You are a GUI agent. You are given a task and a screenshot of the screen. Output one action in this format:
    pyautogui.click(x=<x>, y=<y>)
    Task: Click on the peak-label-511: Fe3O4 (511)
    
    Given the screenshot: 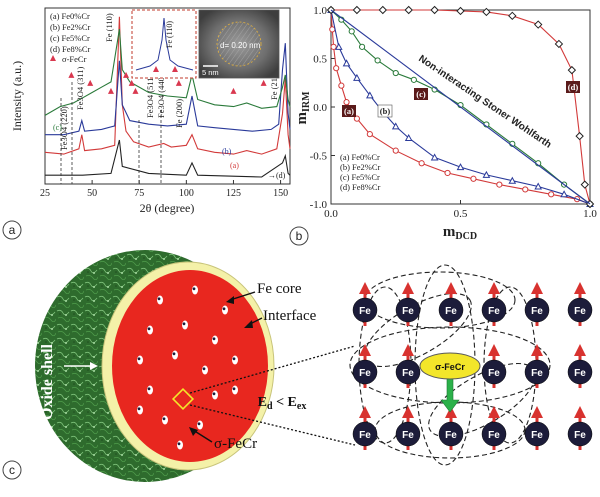 What is the action you would take?
    pyautogui.click(x=150, y=96)
    